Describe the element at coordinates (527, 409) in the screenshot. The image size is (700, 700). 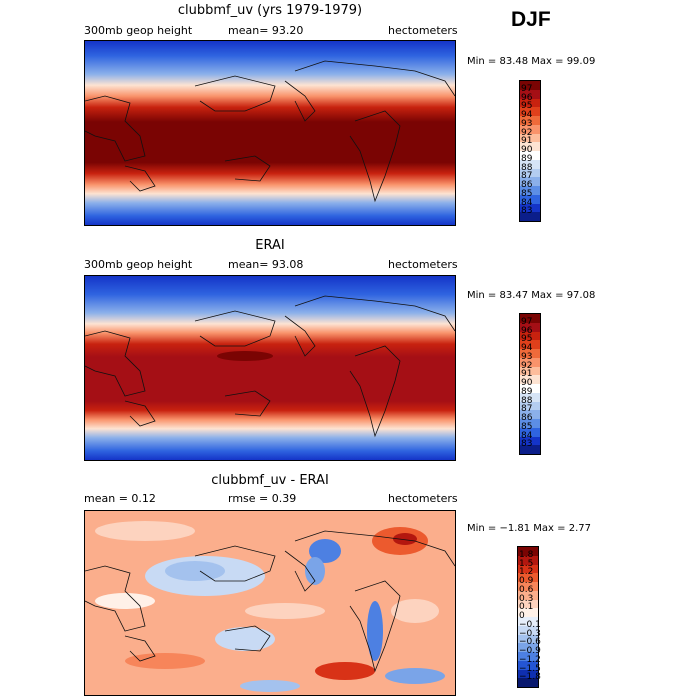
I see `panel2-colorbar-tick-label: 87` at that location.